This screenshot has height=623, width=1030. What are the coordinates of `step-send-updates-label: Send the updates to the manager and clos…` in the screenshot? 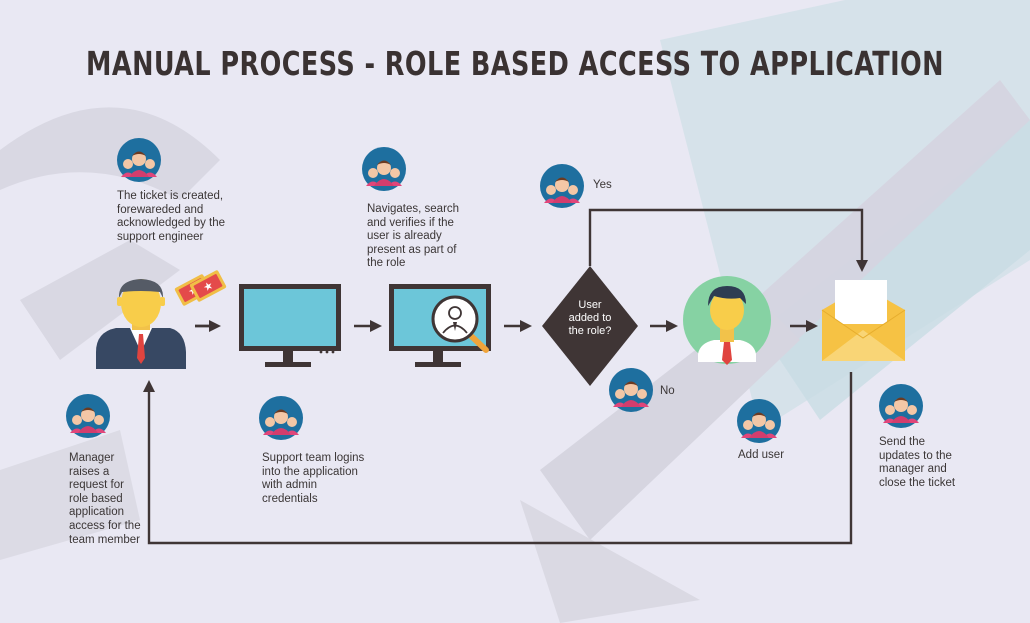 It's located at (917, 462).